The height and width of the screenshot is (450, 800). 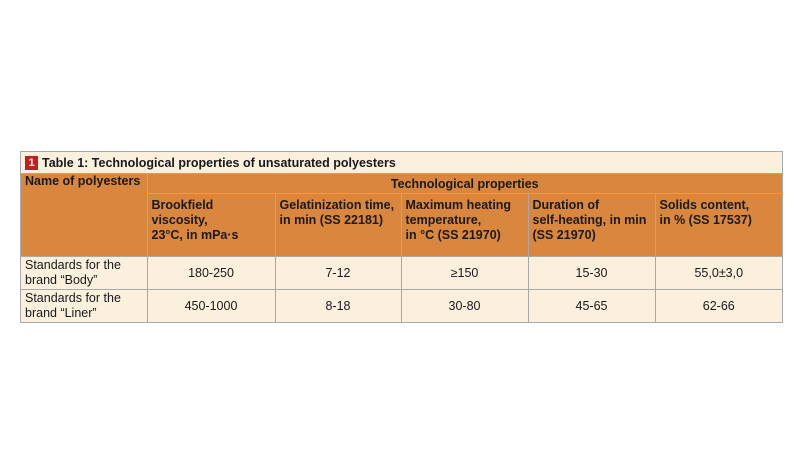 I want to click on column-header-line: in min (SS 22181), so click(x=331, y=220).